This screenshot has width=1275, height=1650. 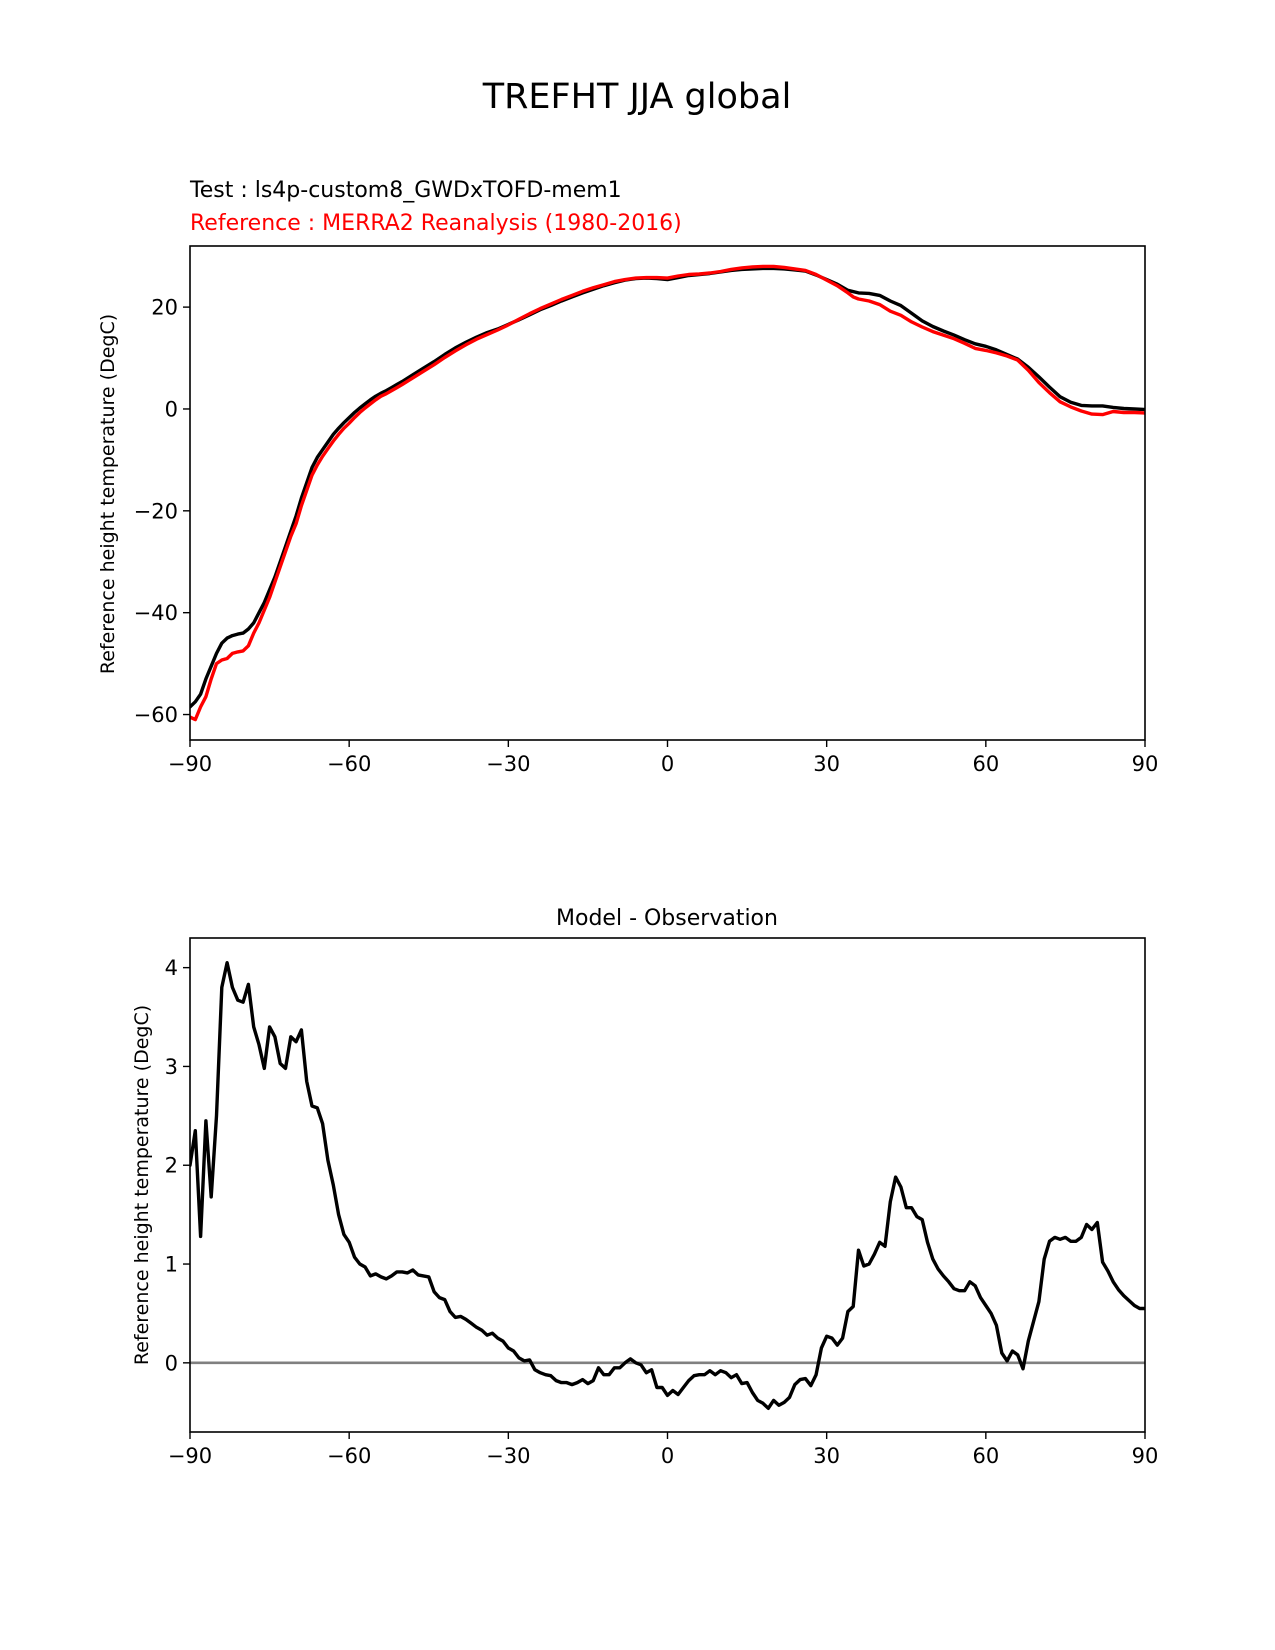 I want to click on bottom-y-tick-label: 3, so click(x=171, y=1067).